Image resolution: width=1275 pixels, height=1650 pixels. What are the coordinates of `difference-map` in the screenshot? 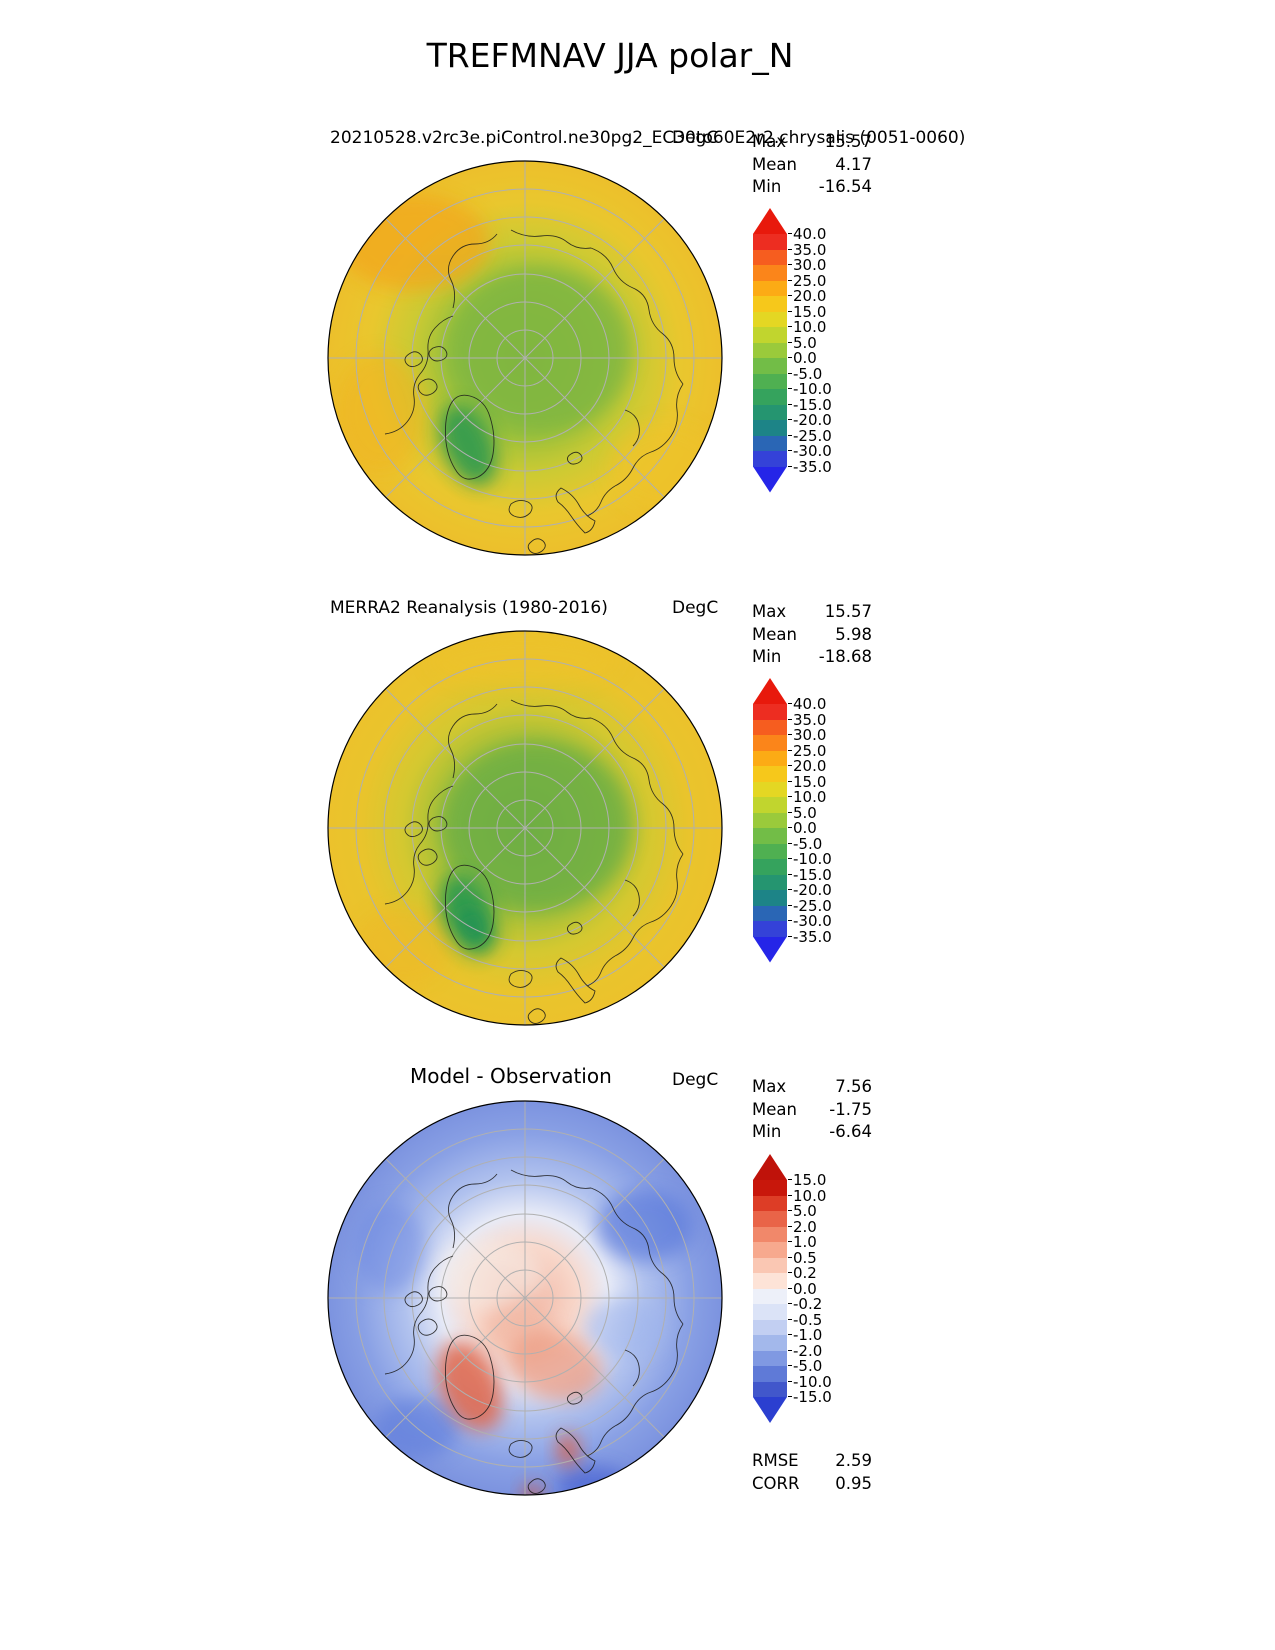 It's located at (525, 1298).